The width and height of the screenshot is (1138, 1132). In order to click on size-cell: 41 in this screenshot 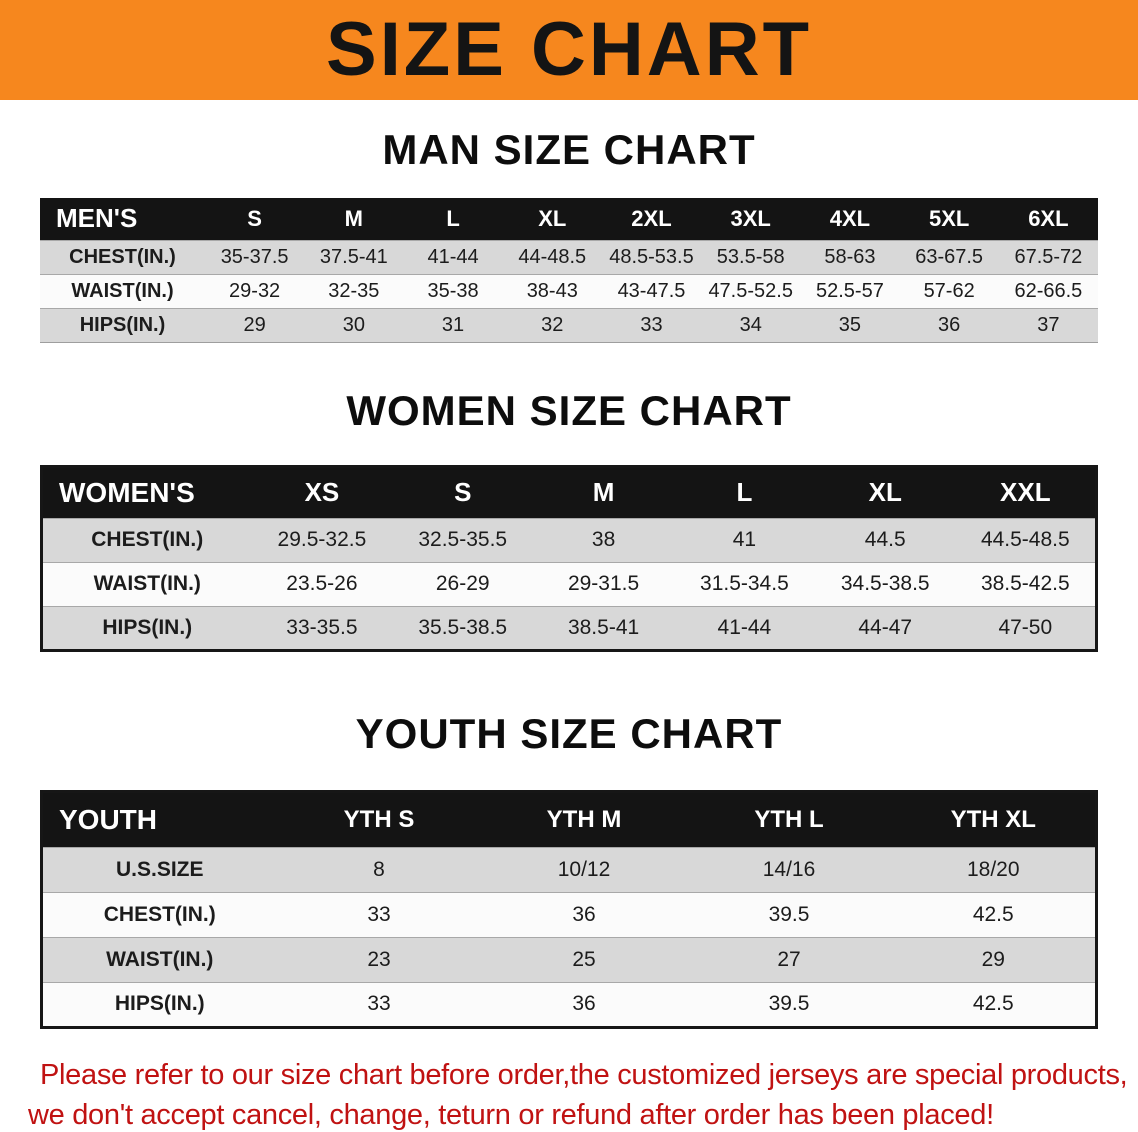, I will do `click(744, 539)`.